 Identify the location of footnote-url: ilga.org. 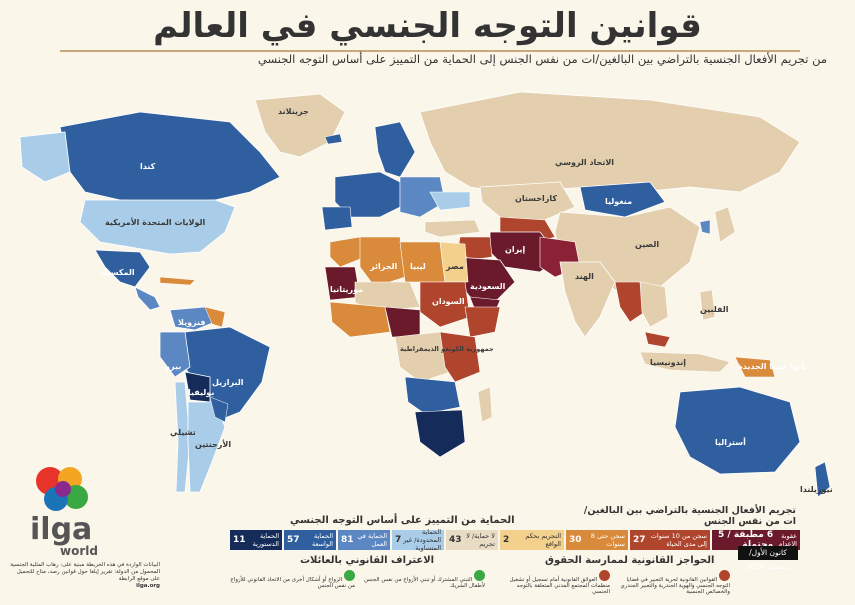
(148, 586).